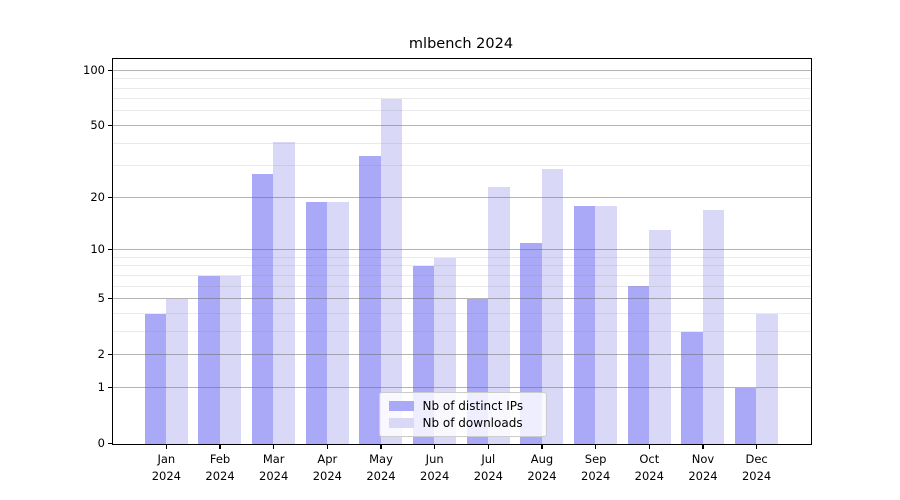  I want to click on legend-label: Nb of downloads, so click(472, 422).